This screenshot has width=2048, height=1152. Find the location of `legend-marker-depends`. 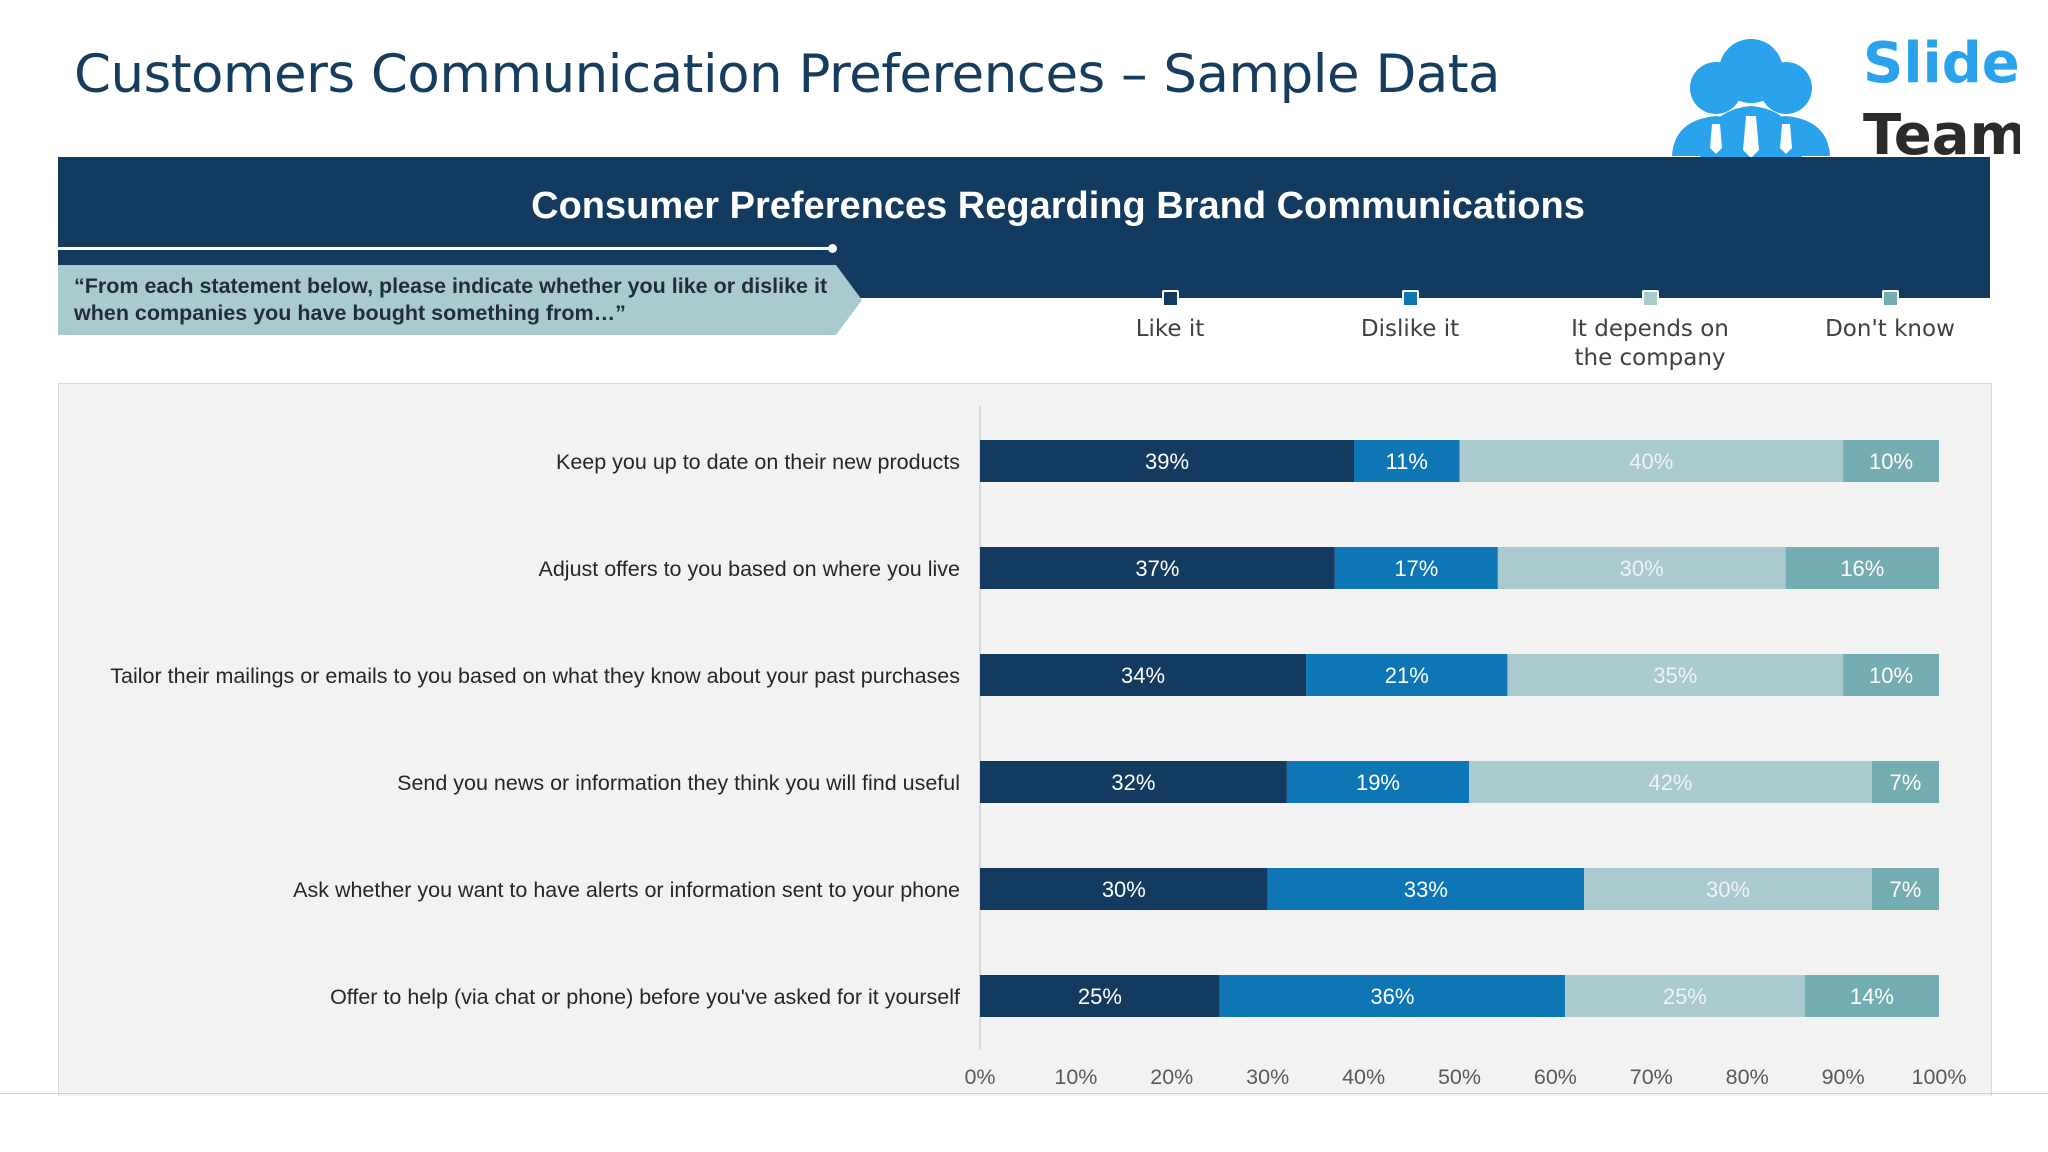

legend-marker-depends is located at coordinates (1650, 298).